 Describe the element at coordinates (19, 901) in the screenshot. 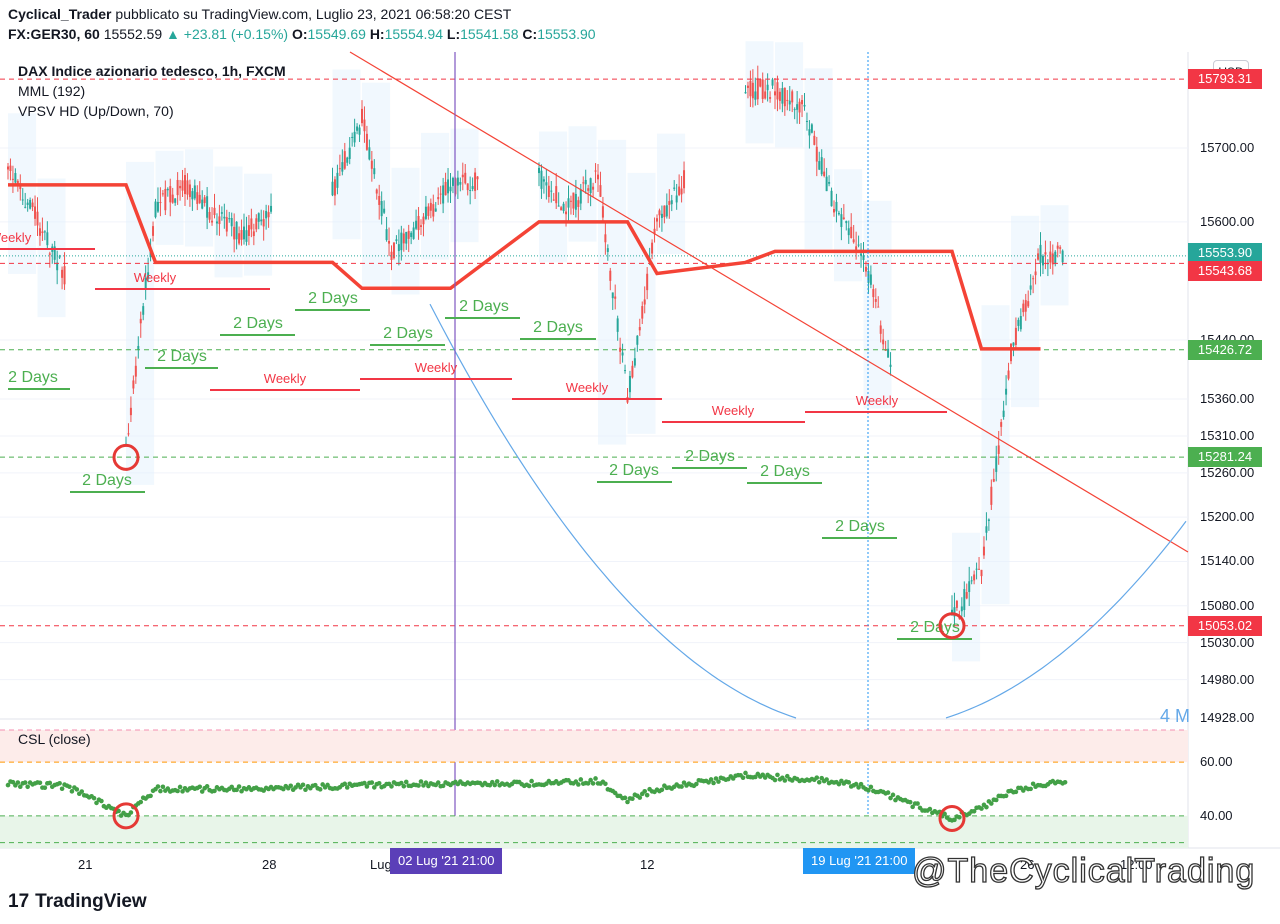

I see `tradingview-logo-icon: 17` at that location.